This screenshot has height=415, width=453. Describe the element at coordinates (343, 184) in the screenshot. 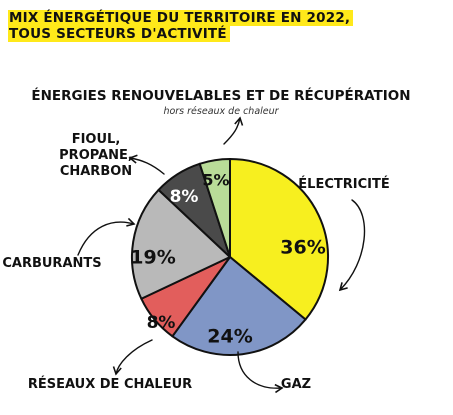

I see `category-label-electricite: ÉLECTRICITÉ` at that location.